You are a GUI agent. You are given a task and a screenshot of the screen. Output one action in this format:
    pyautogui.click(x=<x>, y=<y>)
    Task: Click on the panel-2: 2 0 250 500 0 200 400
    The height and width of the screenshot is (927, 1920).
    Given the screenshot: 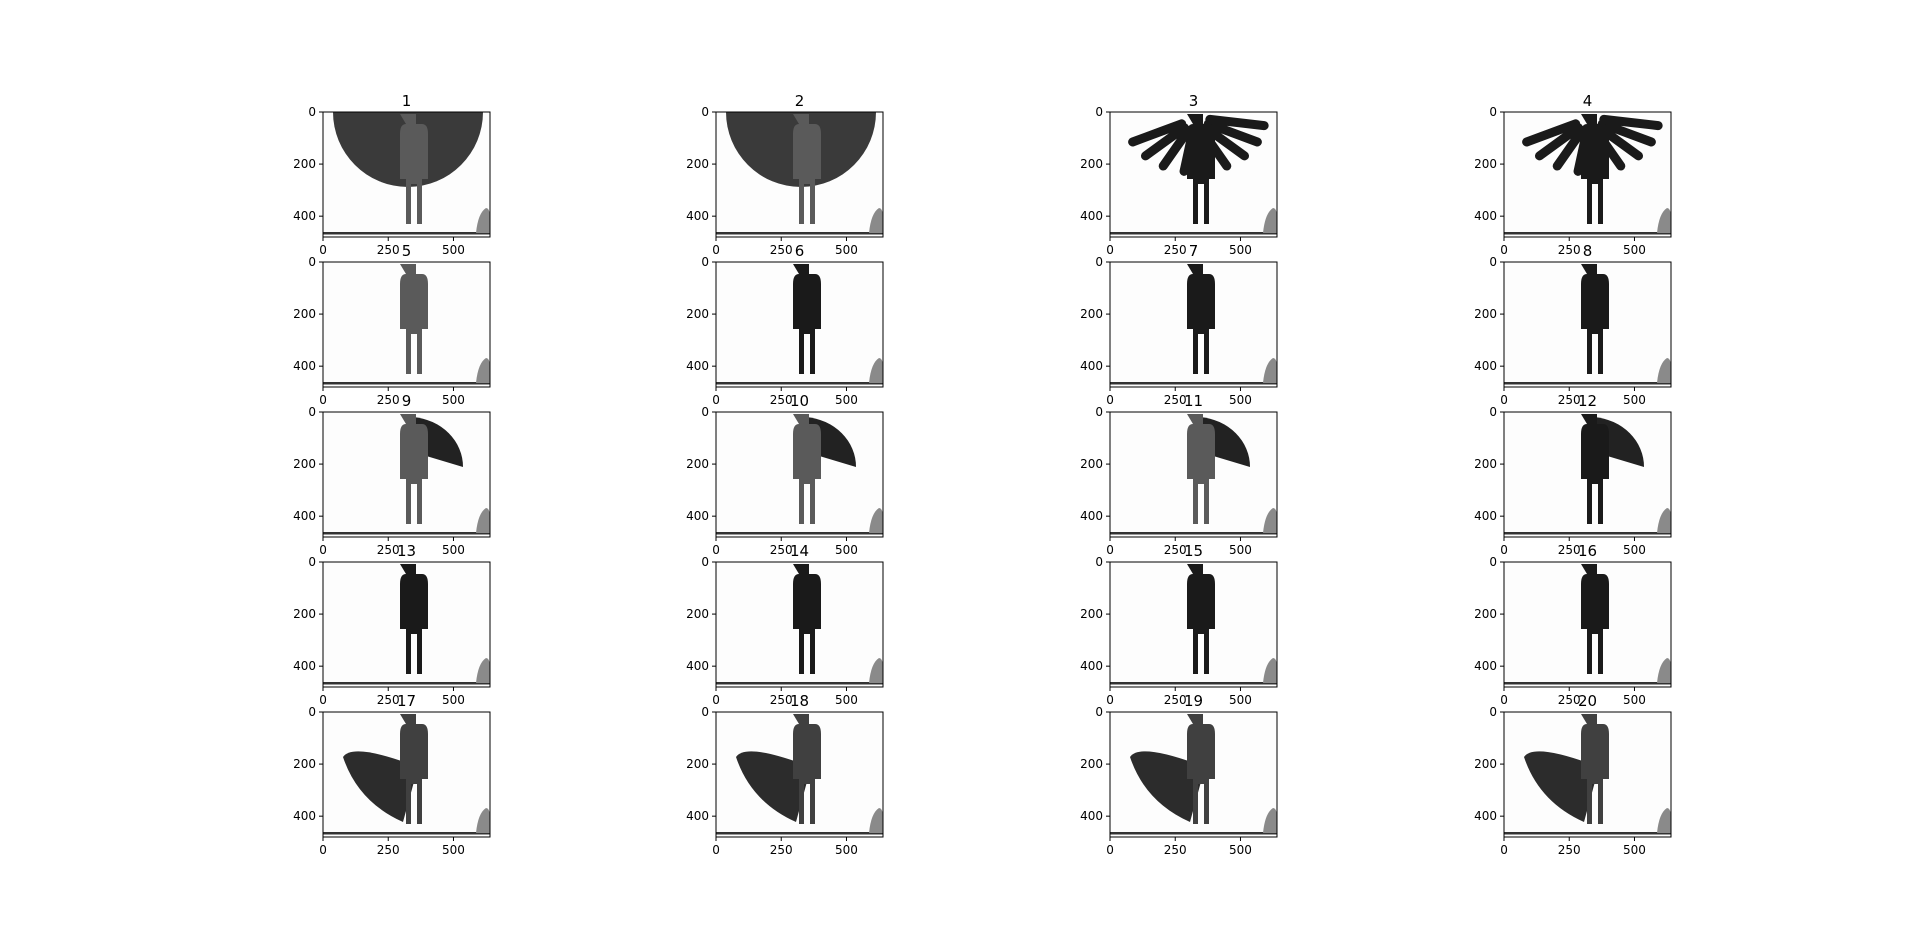 What is the action you would take?
    pyautogui.click(x=785, y=174)
    